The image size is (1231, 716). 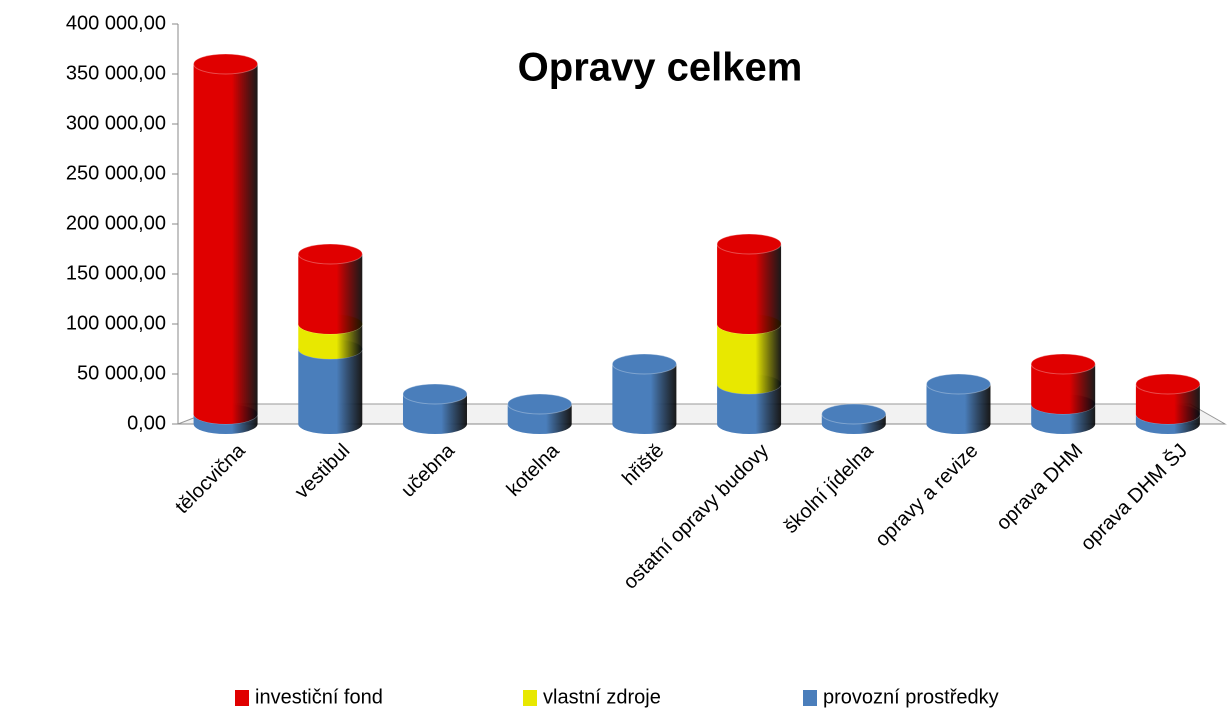 What do you see at coordinates (323, 472) in the screenshot?
I see `x-tick-label: vestibul` at bounding box center [323, 472].